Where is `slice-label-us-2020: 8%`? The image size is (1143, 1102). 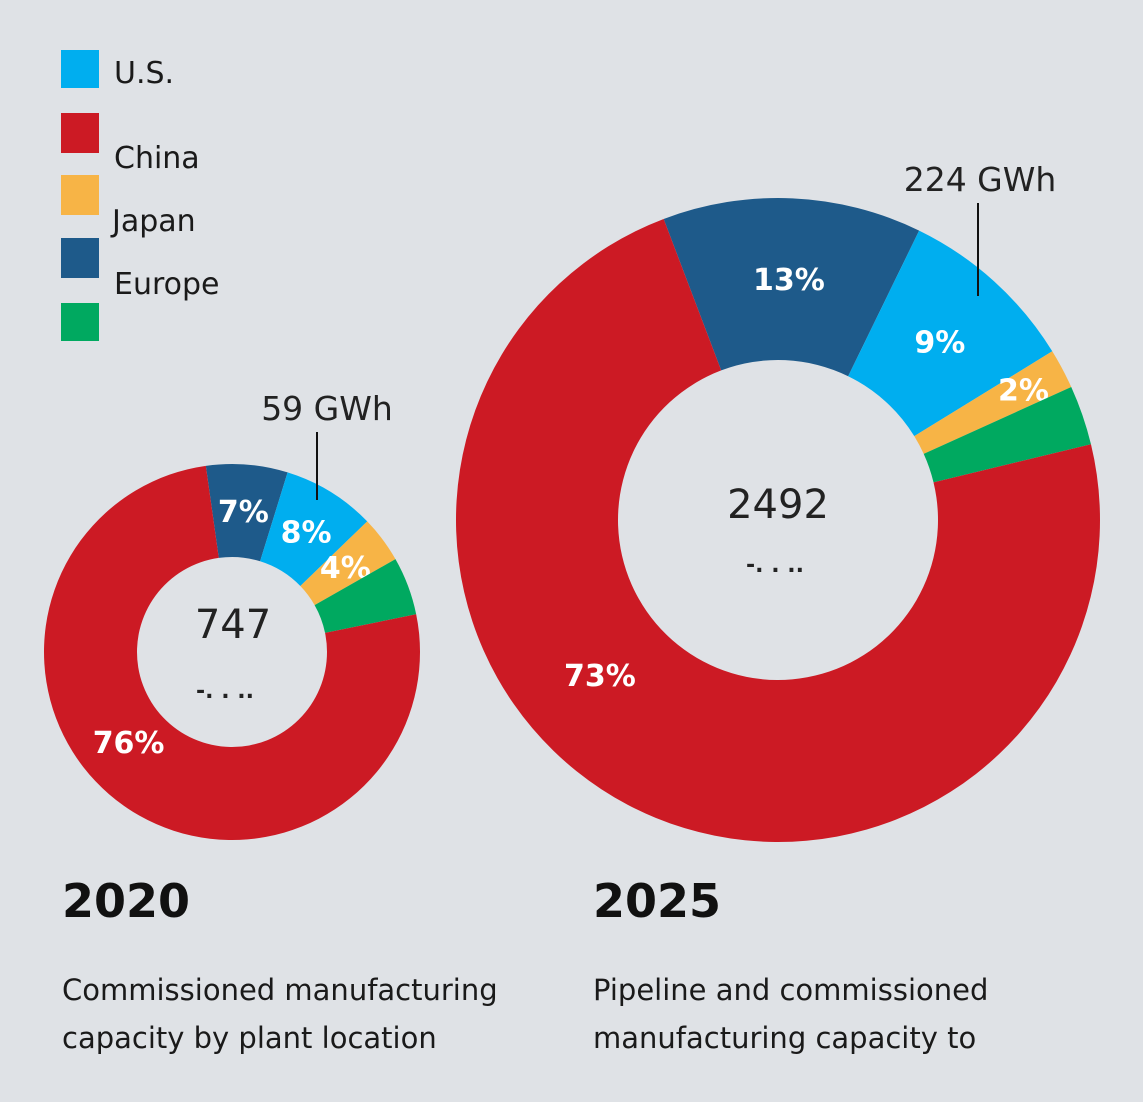 slice-label-us-2020: 8% is located at coordinates (306, 532).